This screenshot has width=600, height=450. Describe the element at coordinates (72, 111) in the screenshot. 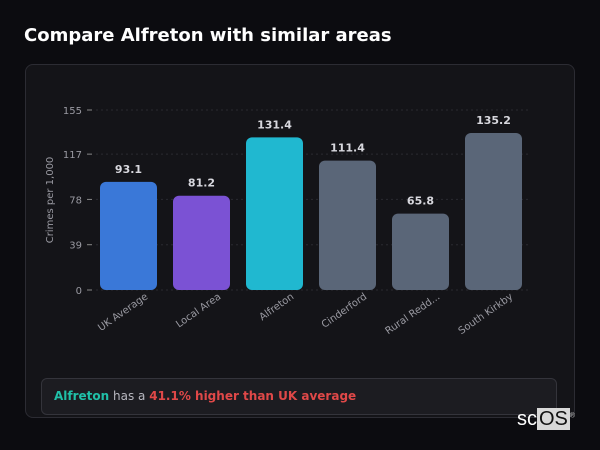

I see `y-tick-label: 155` at that location.